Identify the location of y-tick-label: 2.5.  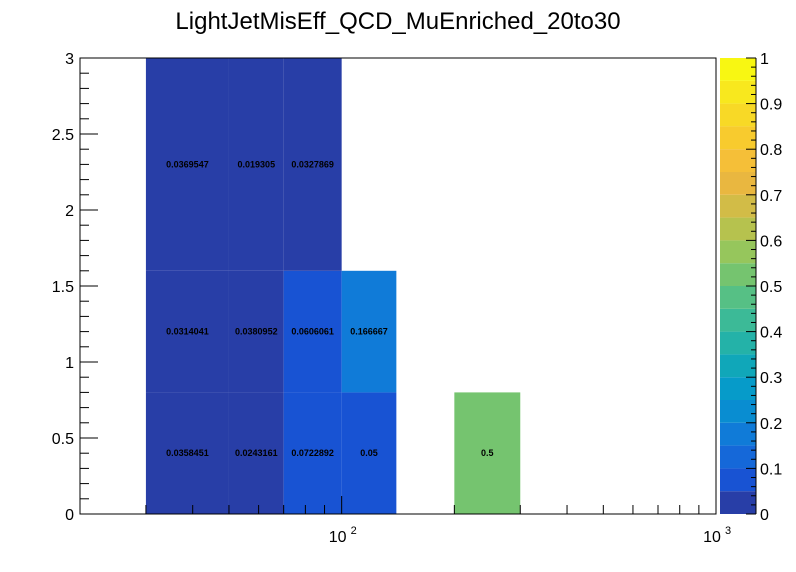
(63, 135).